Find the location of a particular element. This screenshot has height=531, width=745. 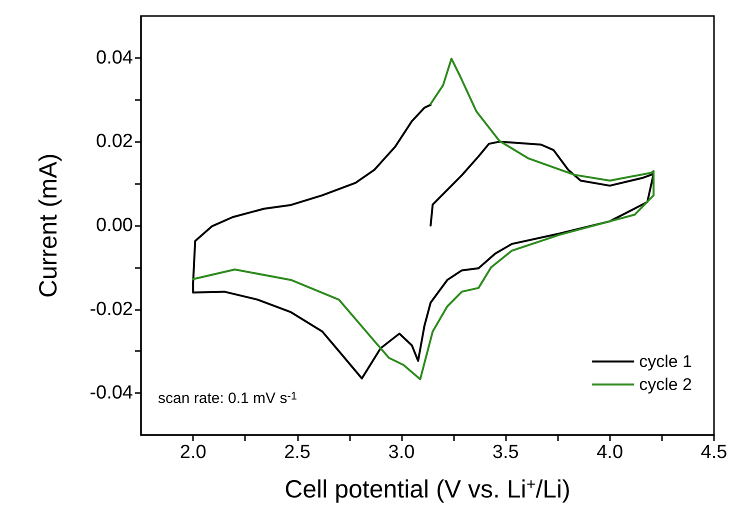

x-tick-label: 3.5 is located at coordinates (505, 452).